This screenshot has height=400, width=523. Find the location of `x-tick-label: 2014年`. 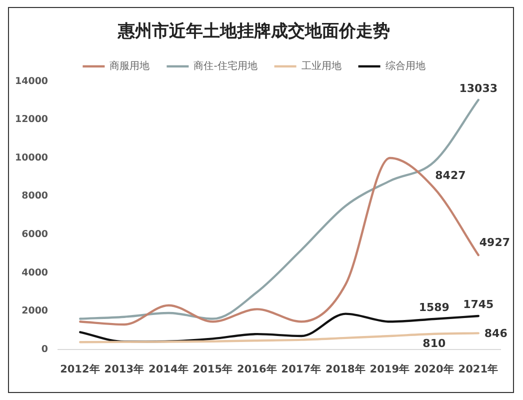

x-tick-label: 2014年 is located at coordinates (168, 369).